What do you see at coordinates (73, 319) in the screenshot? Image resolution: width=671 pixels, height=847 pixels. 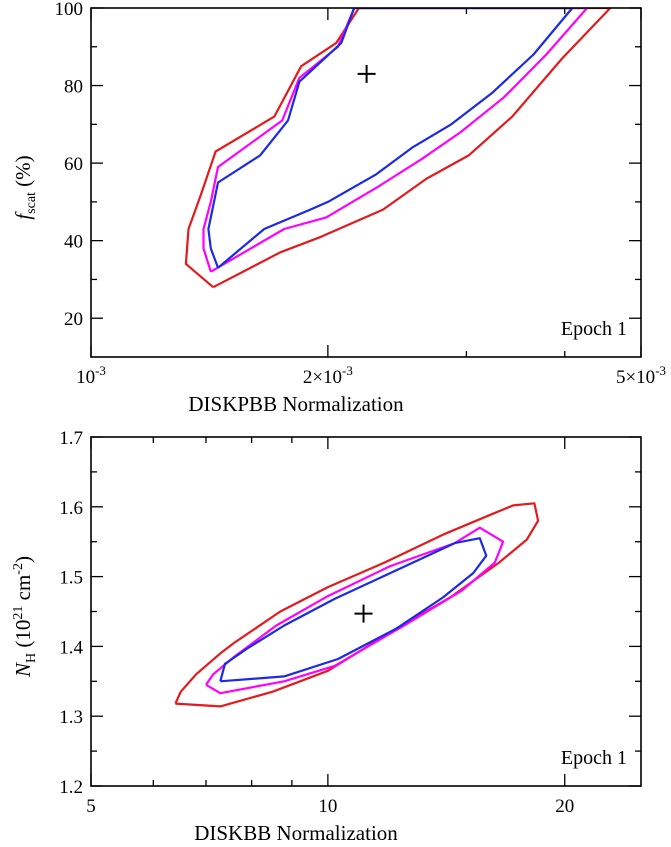 I see `y-tick-label: 20` at bounding box center [73, 319].